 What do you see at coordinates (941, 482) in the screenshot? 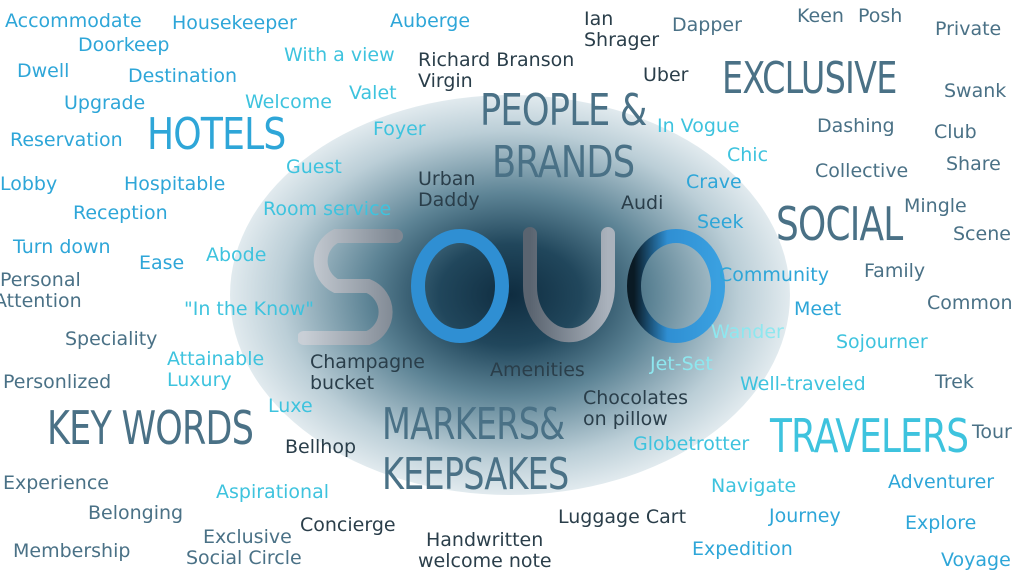
I see `word-adventurer: Adventurer` at bounding box center [941, 482].